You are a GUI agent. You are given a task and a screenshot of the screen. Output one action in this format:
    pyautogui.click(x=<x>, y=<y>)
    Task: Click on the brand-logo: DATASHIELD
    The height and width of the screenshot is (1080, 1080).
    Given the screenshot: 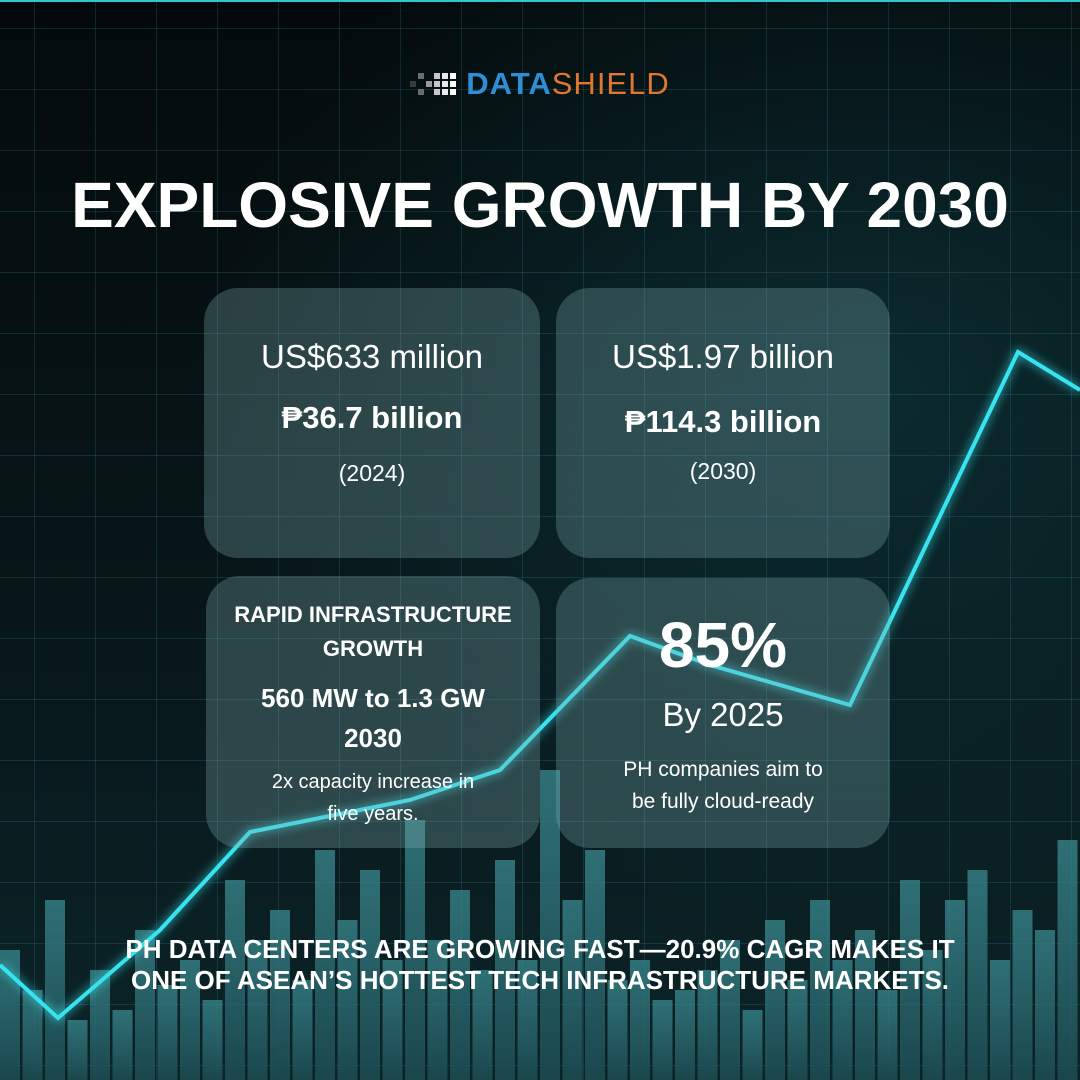 What is the action you would take?
    pyautogui.click(x=540, y=84)
    